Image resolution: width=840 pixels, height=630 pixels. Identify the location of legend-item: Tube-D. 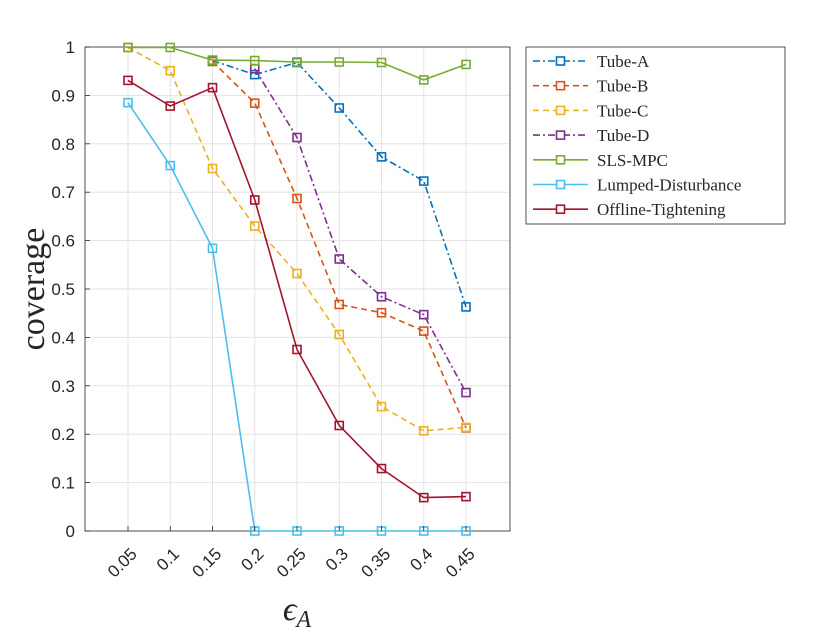
(591, 135).